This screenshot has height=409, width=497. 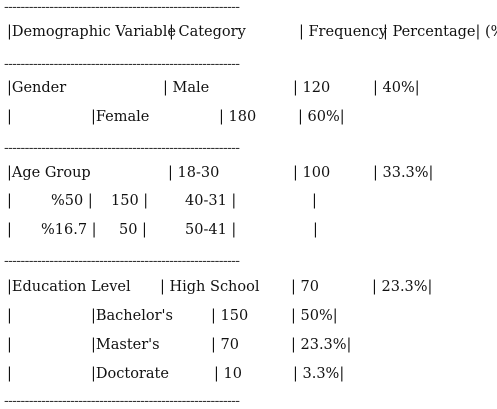 I want to click on cell-variable: |Education Level, so click(x=69, y=287).